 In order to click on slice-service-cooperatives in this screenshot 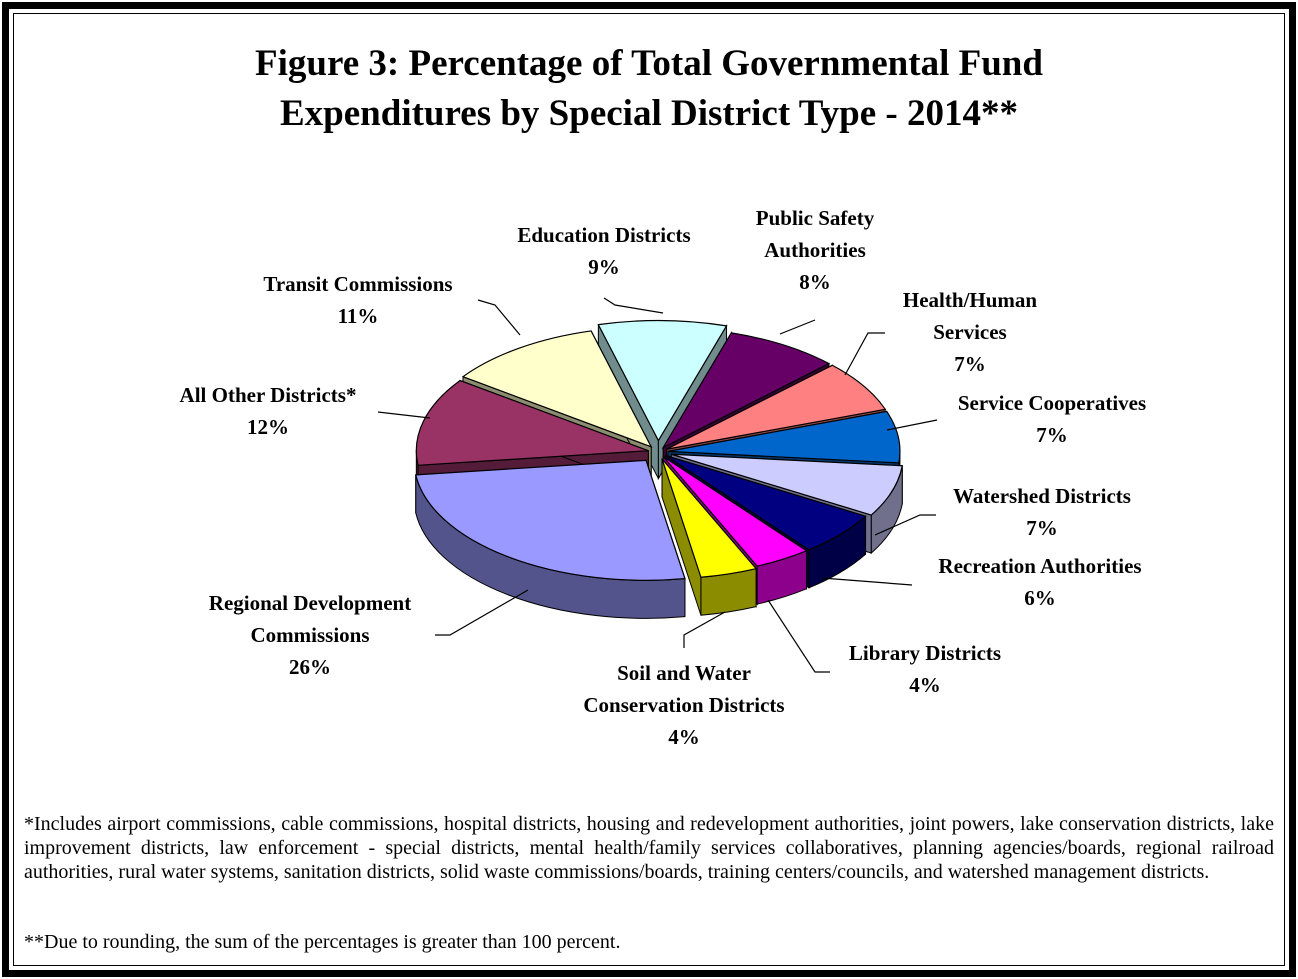, I will do `click(784, 437)`.